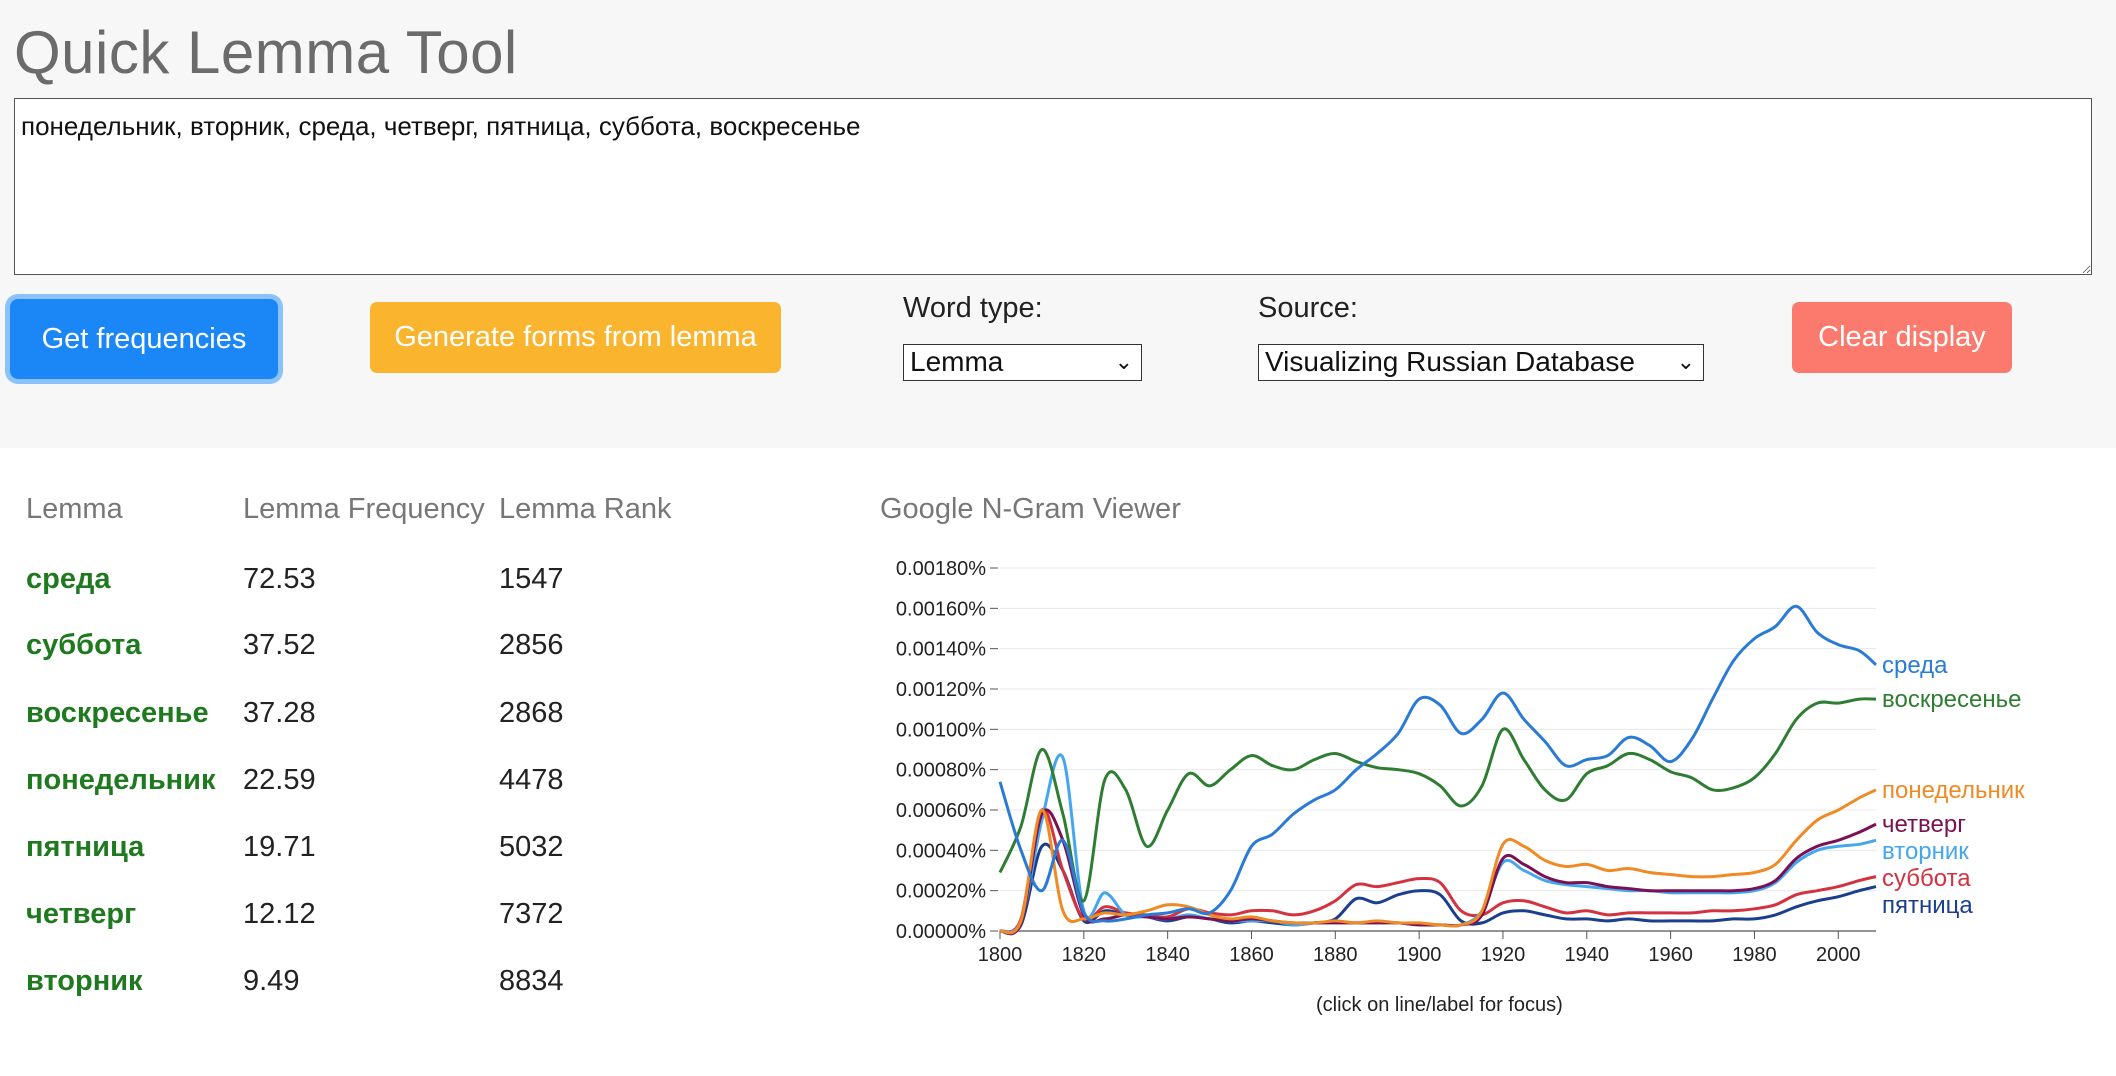 The height and width of the screenshot is (1076, 2116). I want to click on x-tick-label: 1840, so click(1167, 955).